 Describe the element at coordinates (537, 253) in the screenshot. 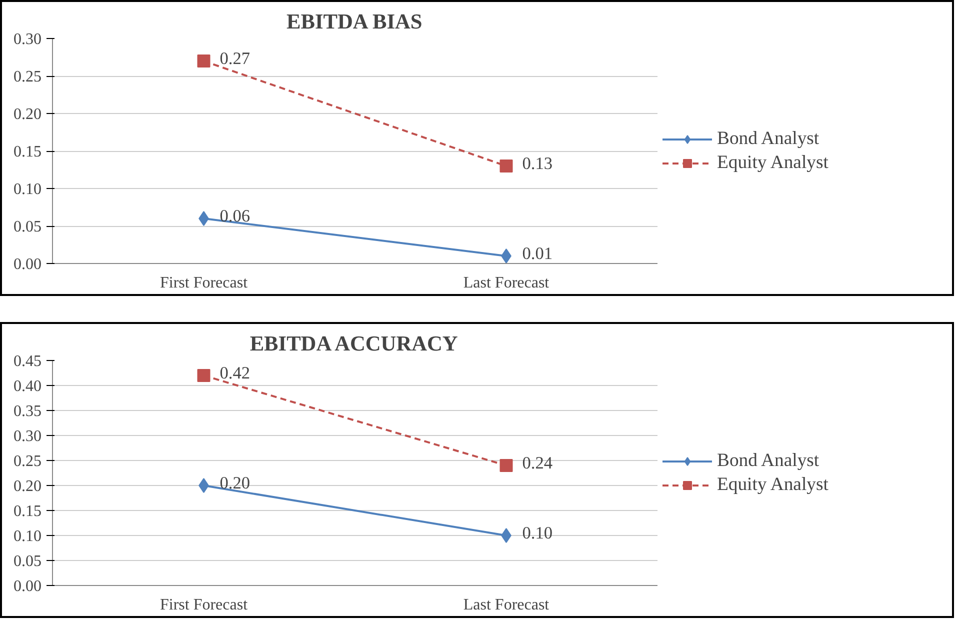

I see `data-label: 0.01` at that location.